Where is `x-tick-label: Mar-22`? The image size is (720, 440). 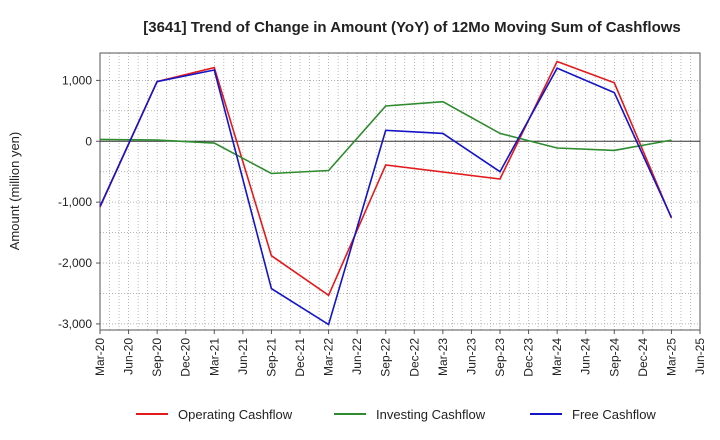 x-tick-label: Mar-22 is located at coordinates (329, 357).